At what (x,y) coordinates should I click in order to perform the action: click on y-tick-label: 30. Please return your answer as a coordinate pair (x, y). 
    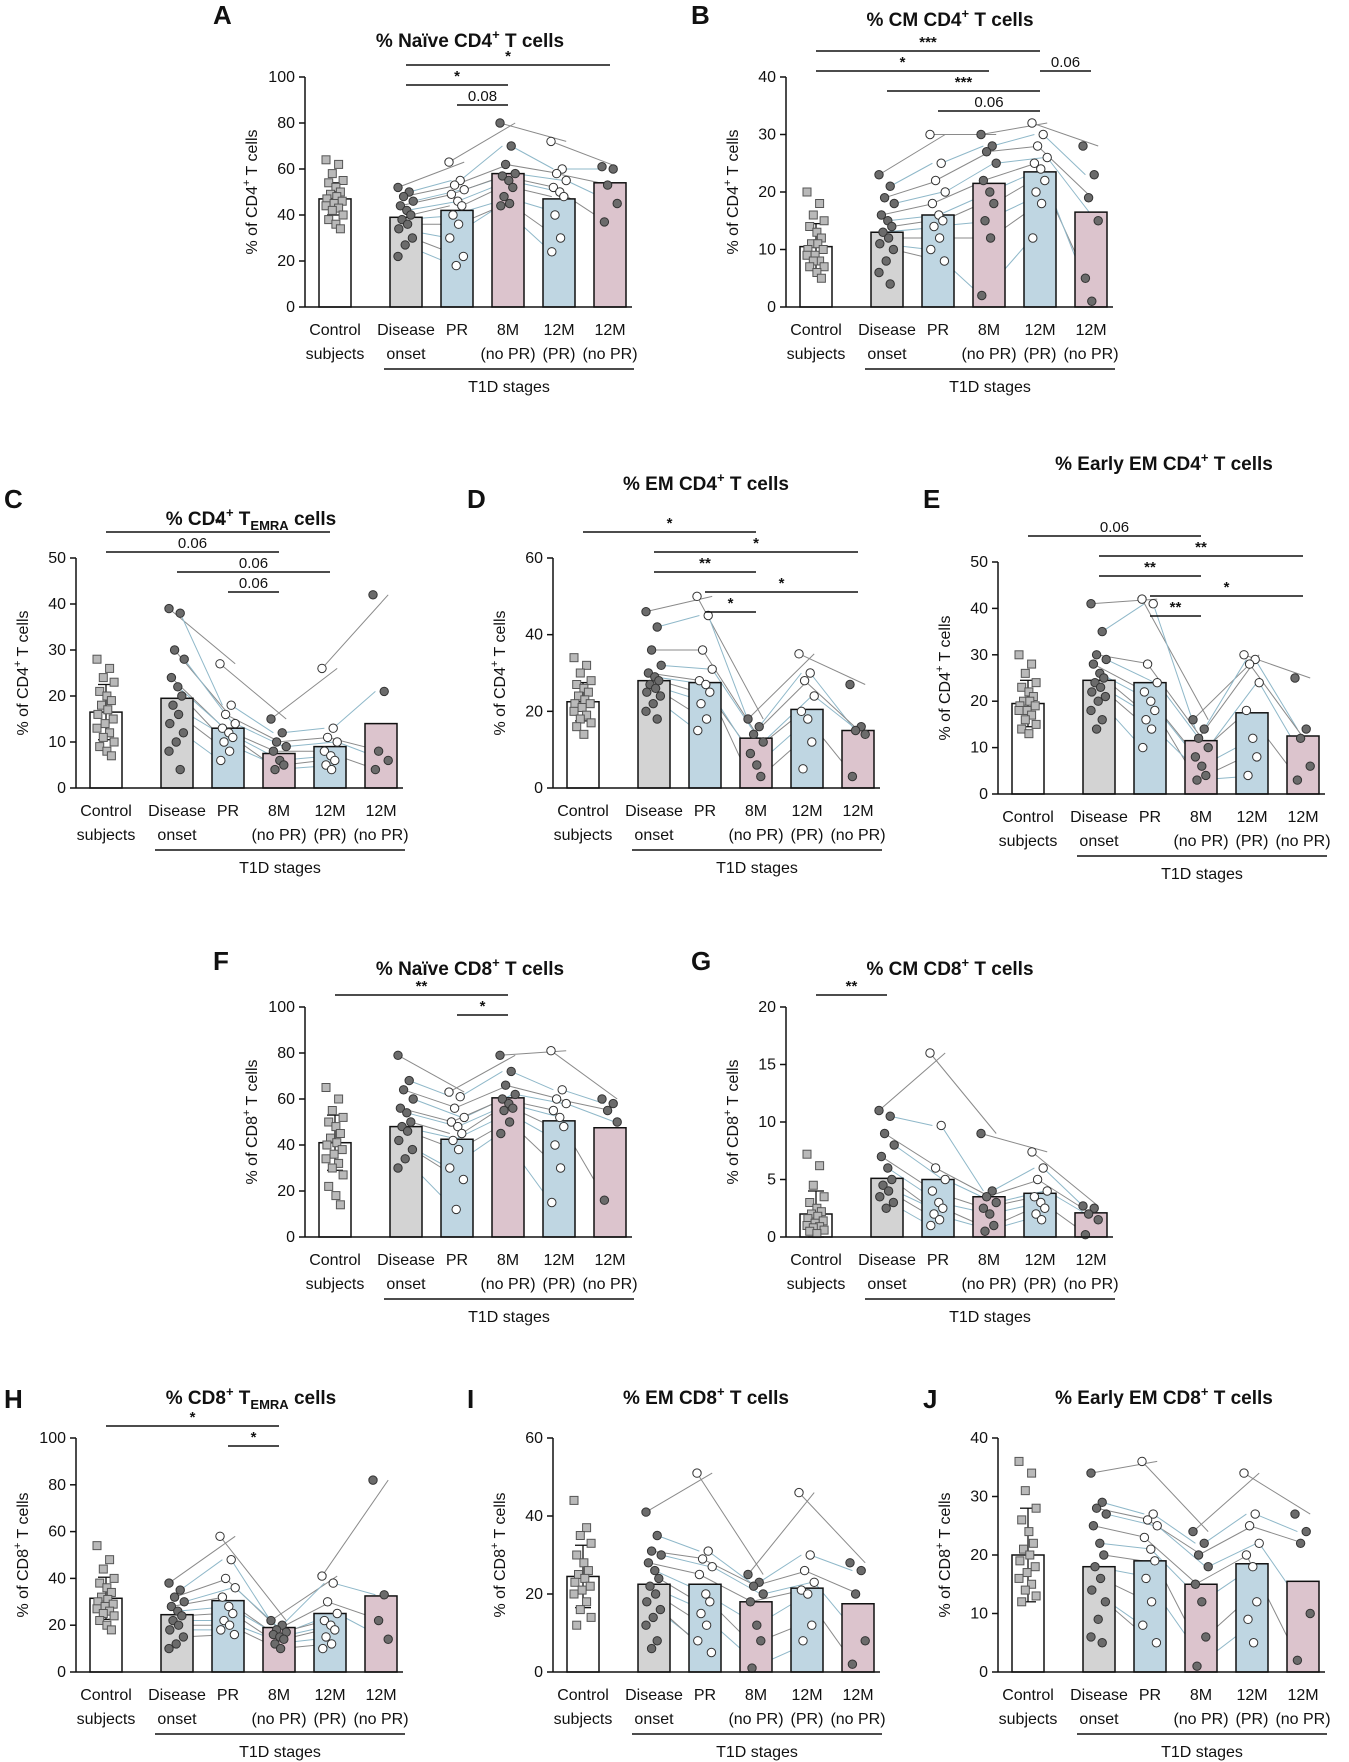
    Looking at the image, I should click on (979, 655).